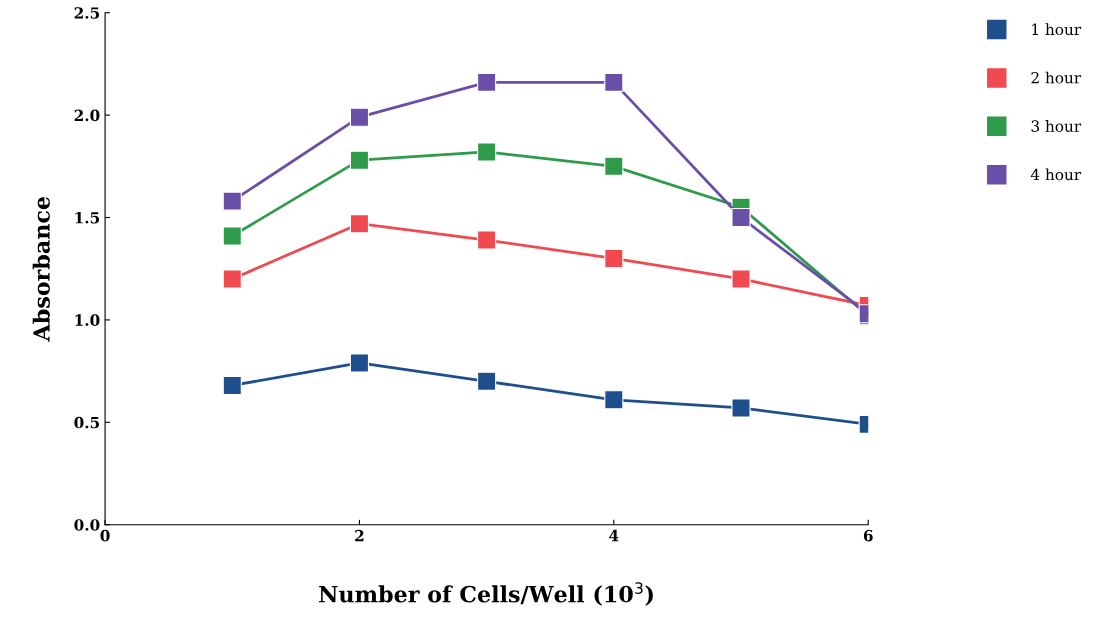 Image resolution: width=1106 pixels, height=636 pixels. What do you see at coordinates (87, 422) in the screenshot?
I see `y-tick-label: 0.5` at bounding box center [87, 422].